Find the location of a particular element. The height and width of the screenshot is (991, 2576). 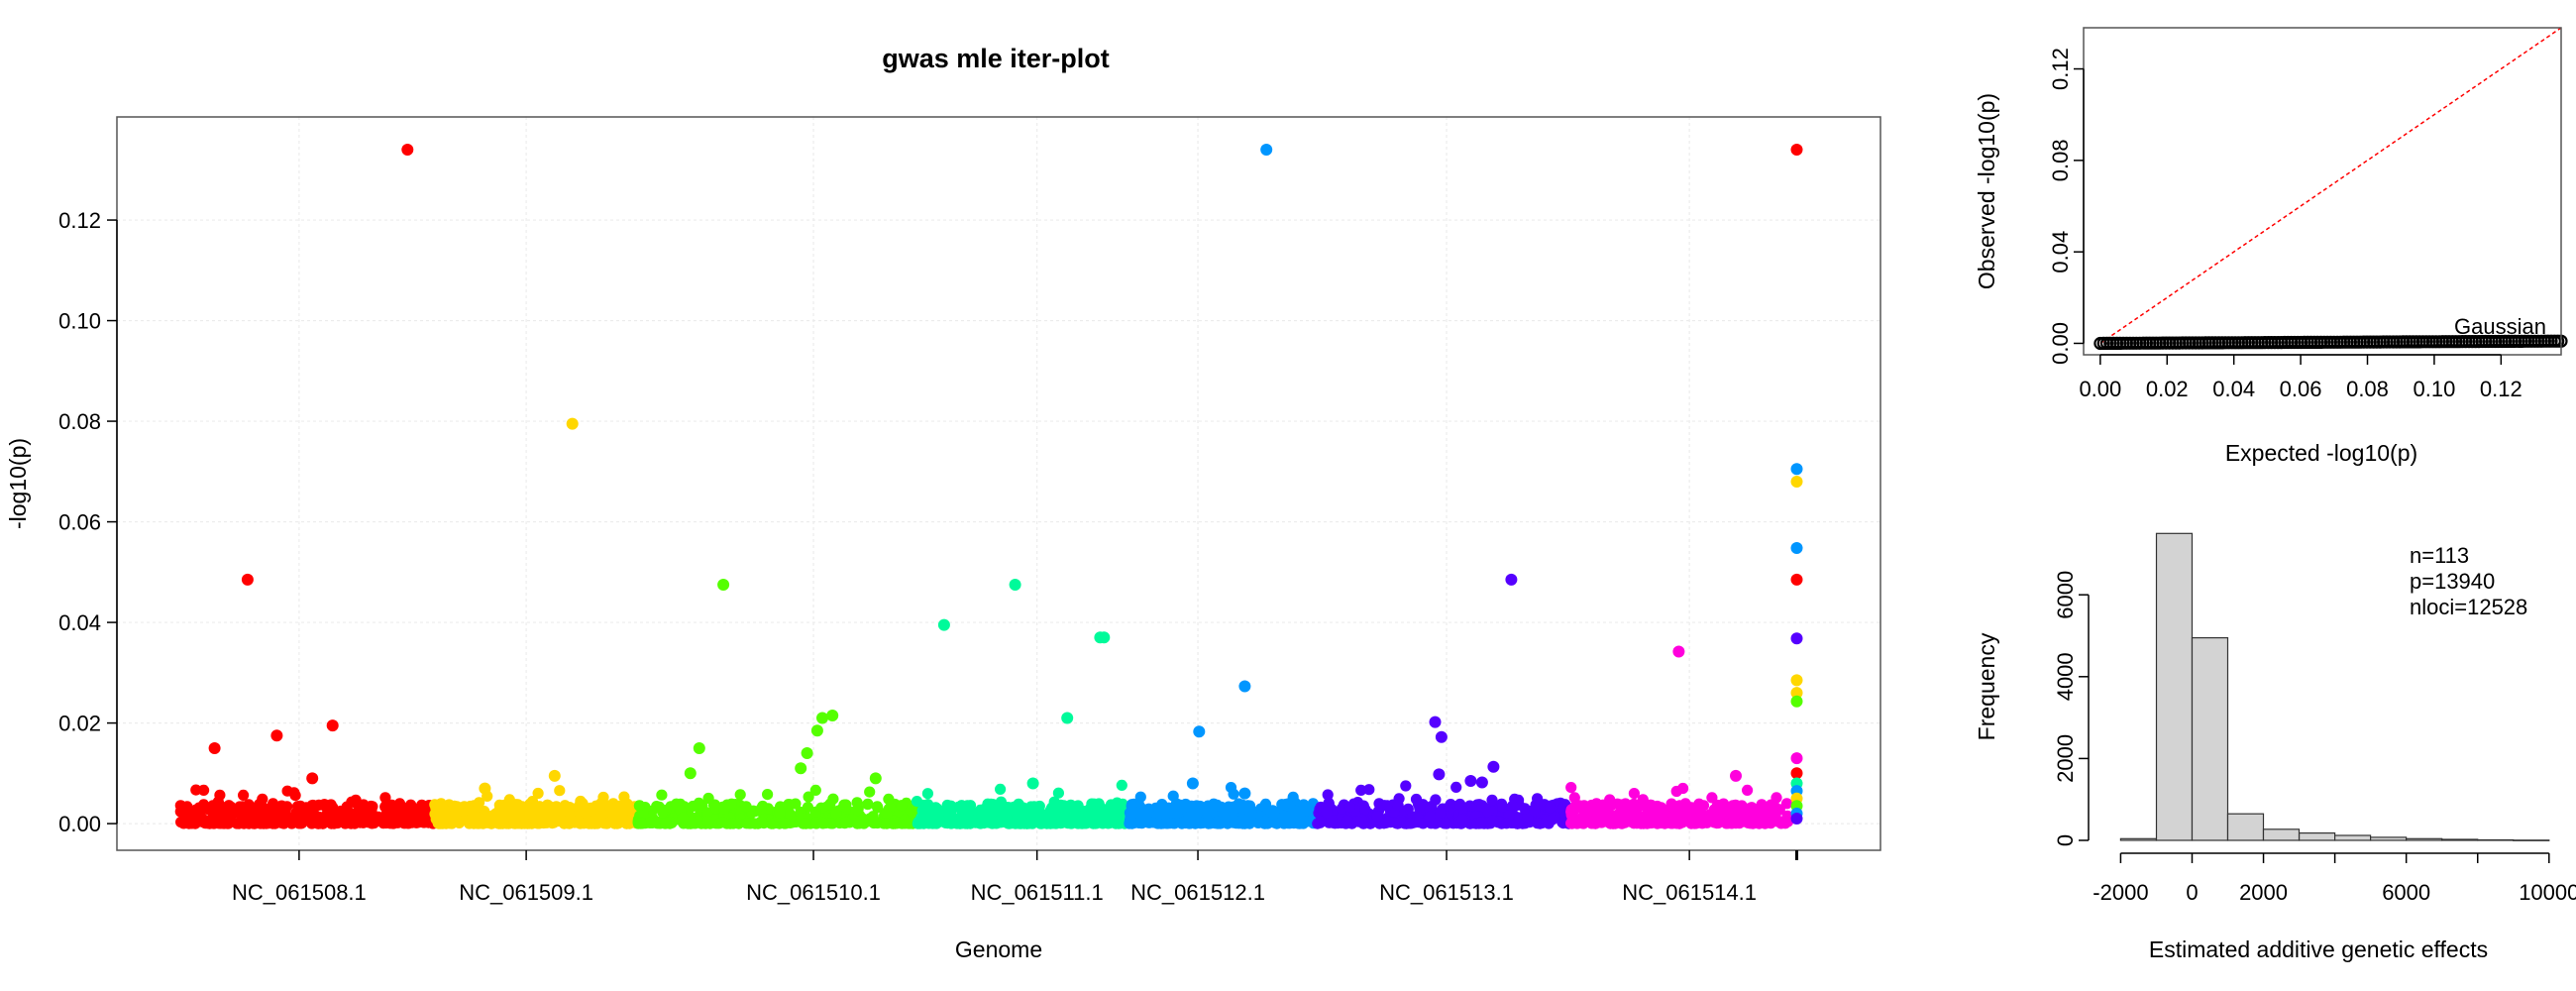

qq-y-tick-label: 0.00 is located at coordinates (2060, 343).